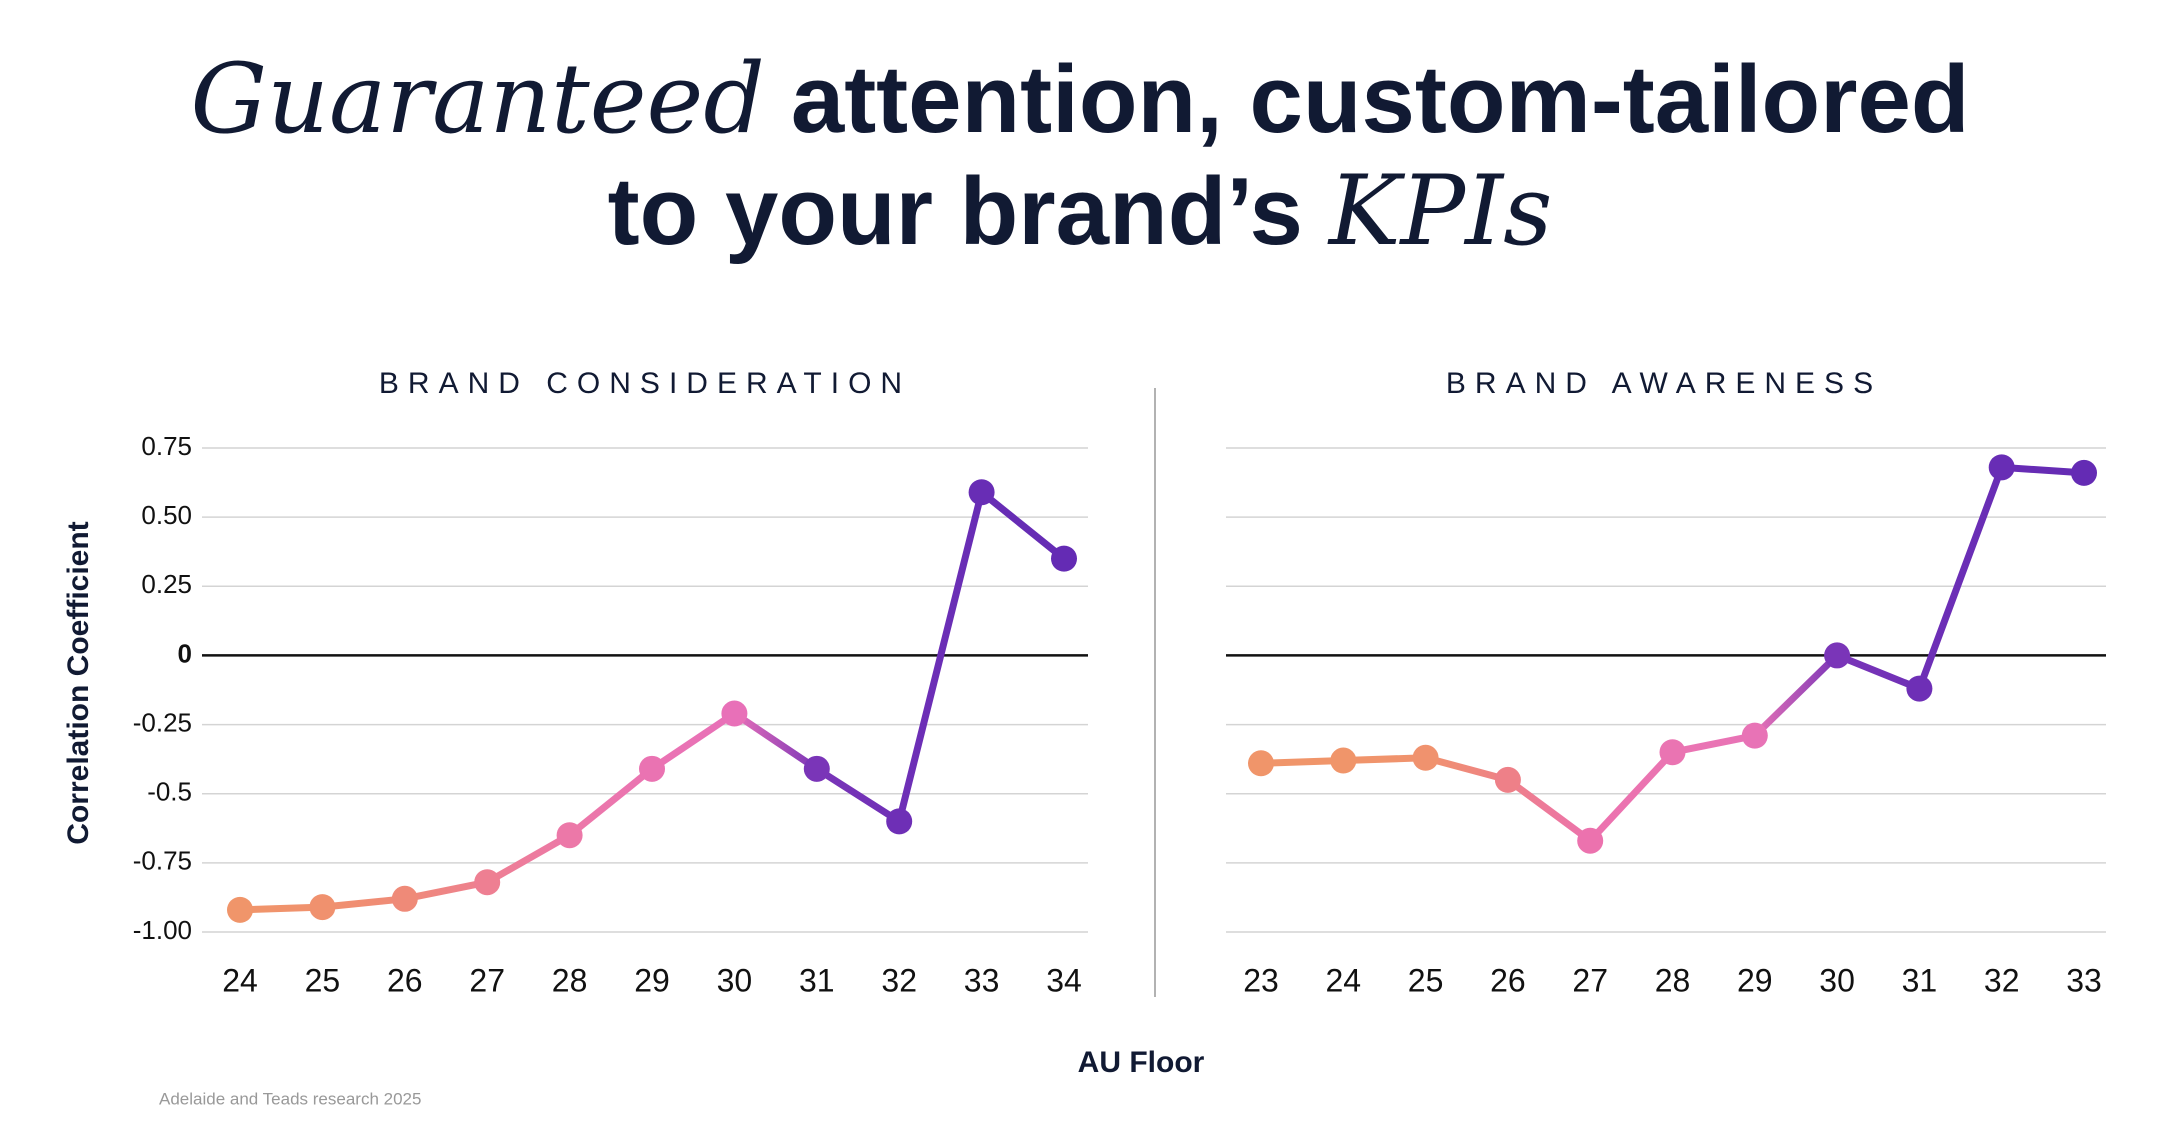 This screenshot has width=2160, height=1124. I want to click on title-part: to your brand’s, so click(955, 211).